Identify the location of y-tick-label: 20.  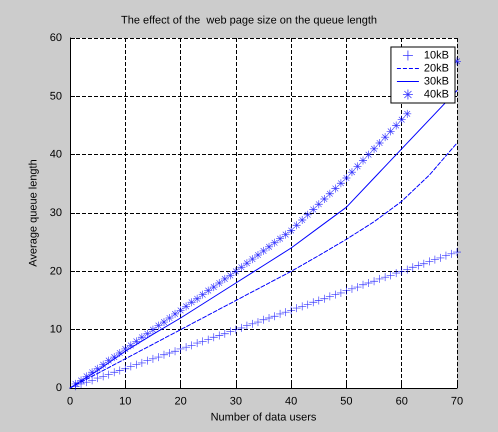
(56, 271).